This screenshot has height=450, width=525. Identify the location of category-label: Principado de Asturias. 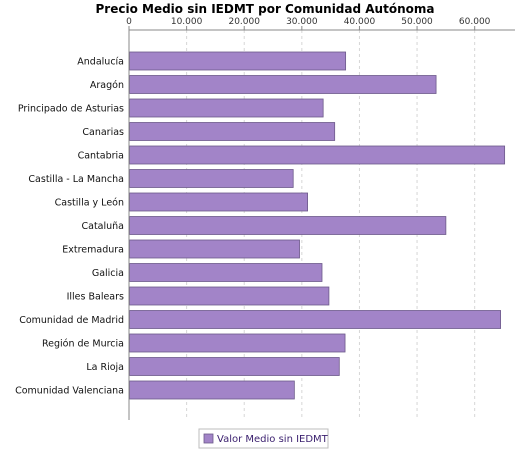
(71, 109).